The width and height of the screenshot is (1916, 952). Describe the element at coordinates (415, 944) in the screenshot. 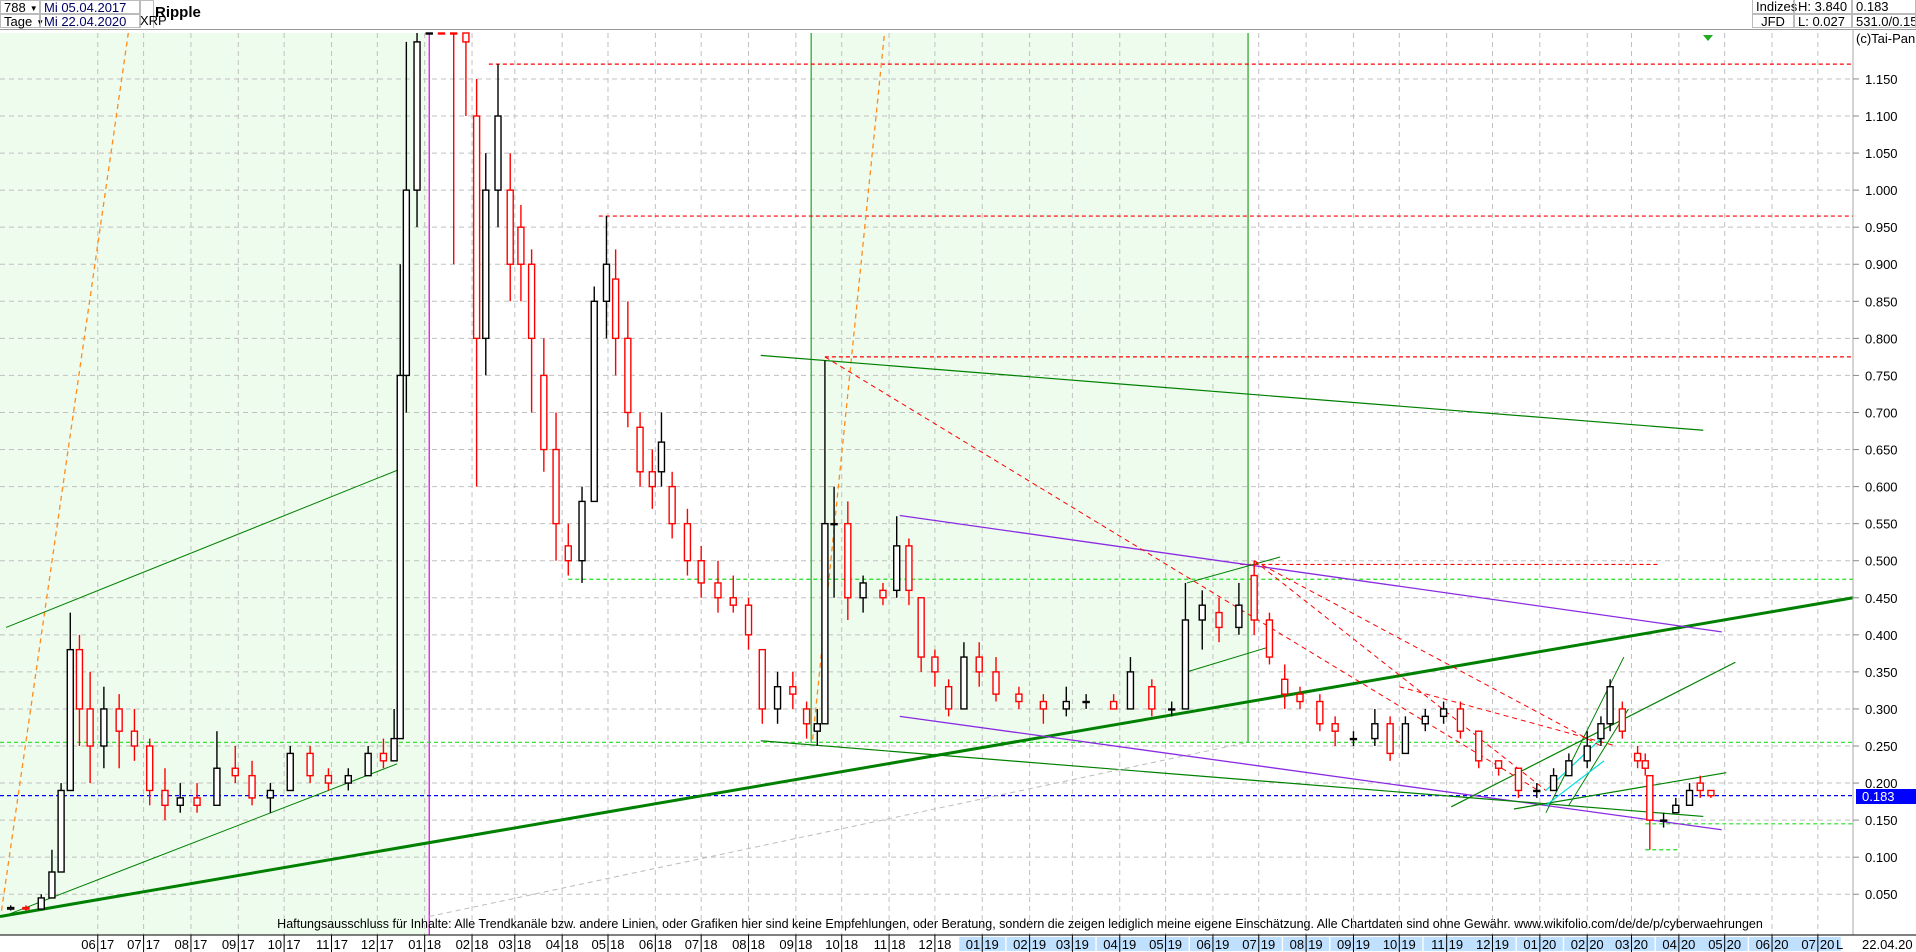

I see `x-tick-month: 01` at that location.